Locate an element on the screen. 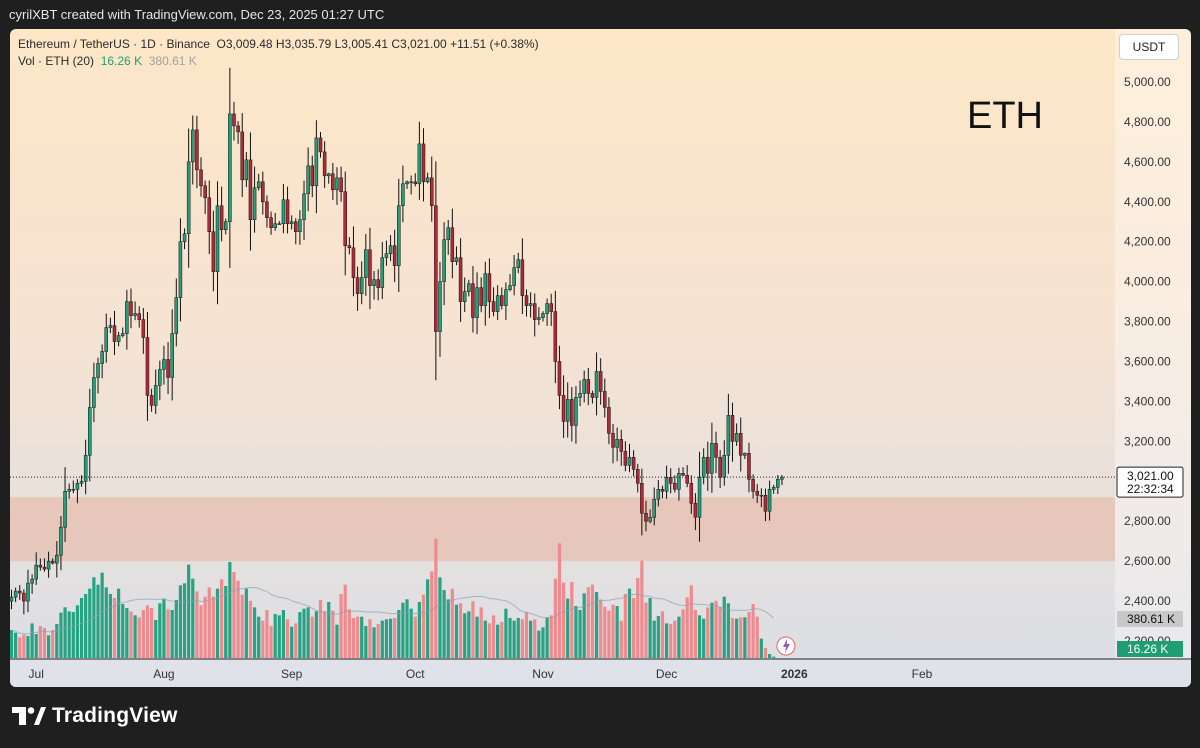  volume-ma-tag is located at coordinates (1150, 619).